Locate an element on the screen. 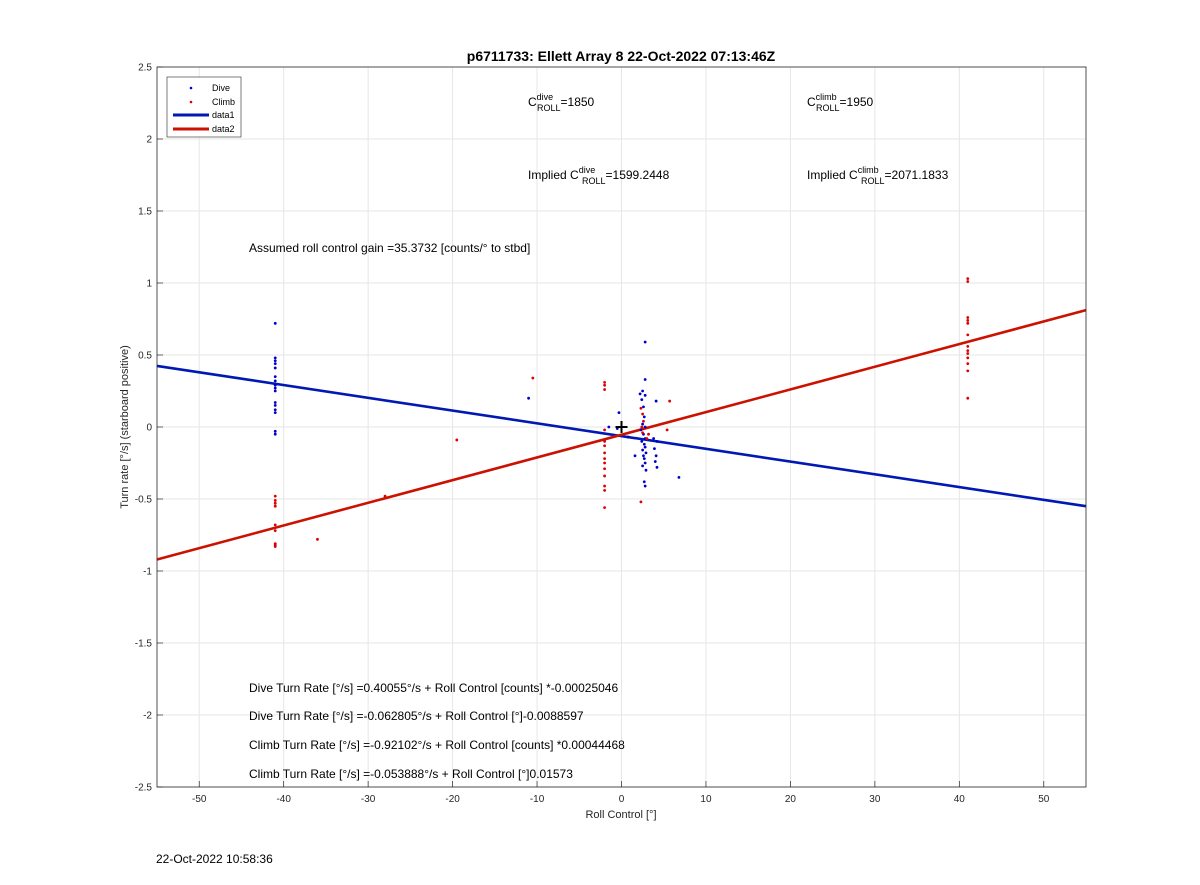 This screenshot has height=885, width=1200. y-tick-label: -0.5 is located at coordinates (144, 500).